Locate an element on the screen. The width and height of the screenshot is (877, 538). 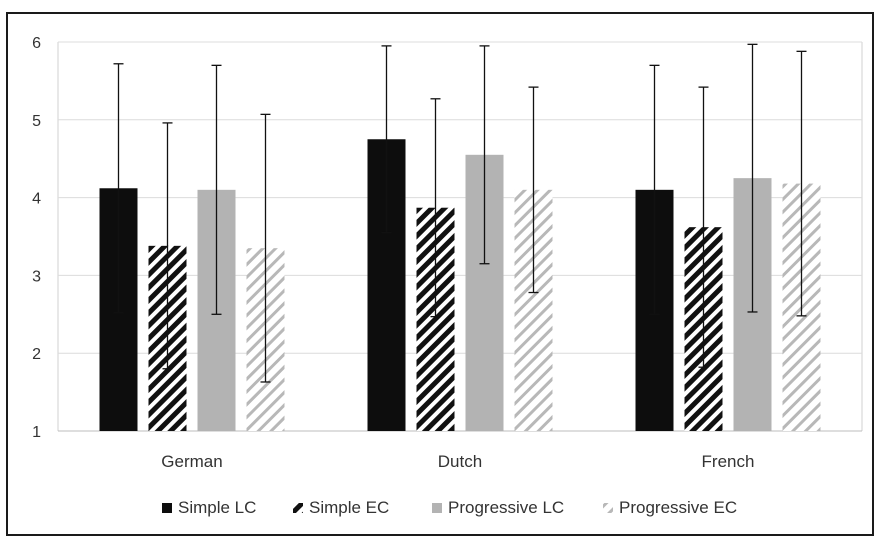
y-axis-ticks: 1 2 3 4 5 6 is located at coordinates (36, 238).